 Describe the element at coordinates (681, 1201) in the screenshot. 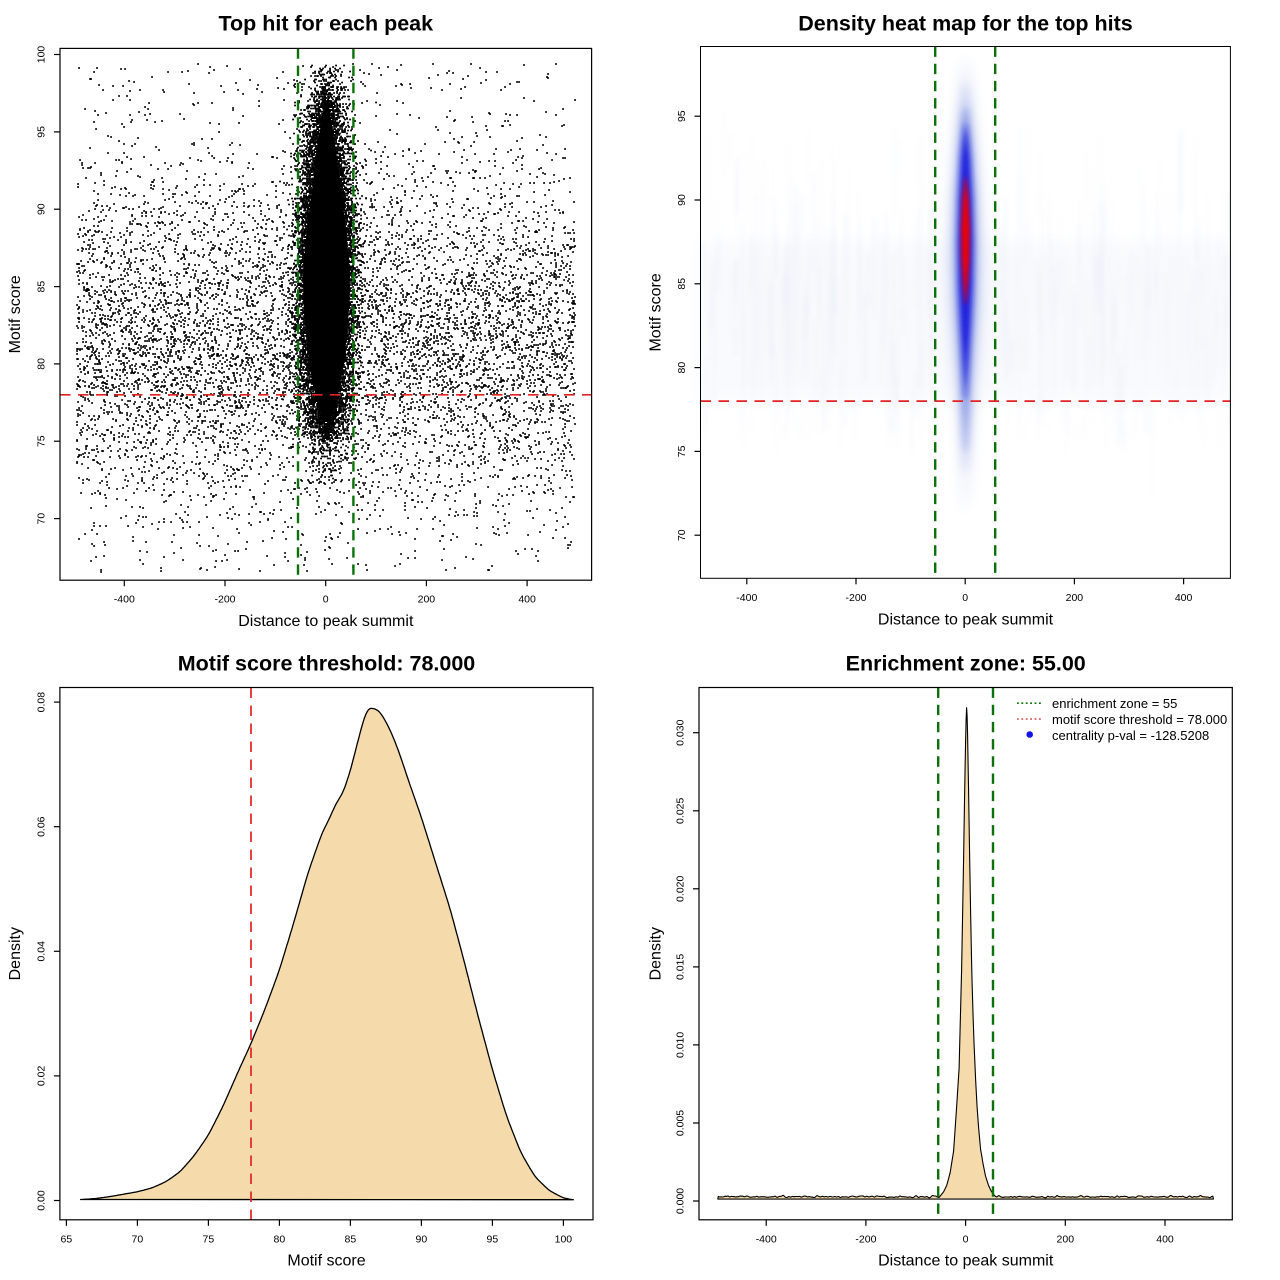

I see `svg-text: 0.000` at that location.